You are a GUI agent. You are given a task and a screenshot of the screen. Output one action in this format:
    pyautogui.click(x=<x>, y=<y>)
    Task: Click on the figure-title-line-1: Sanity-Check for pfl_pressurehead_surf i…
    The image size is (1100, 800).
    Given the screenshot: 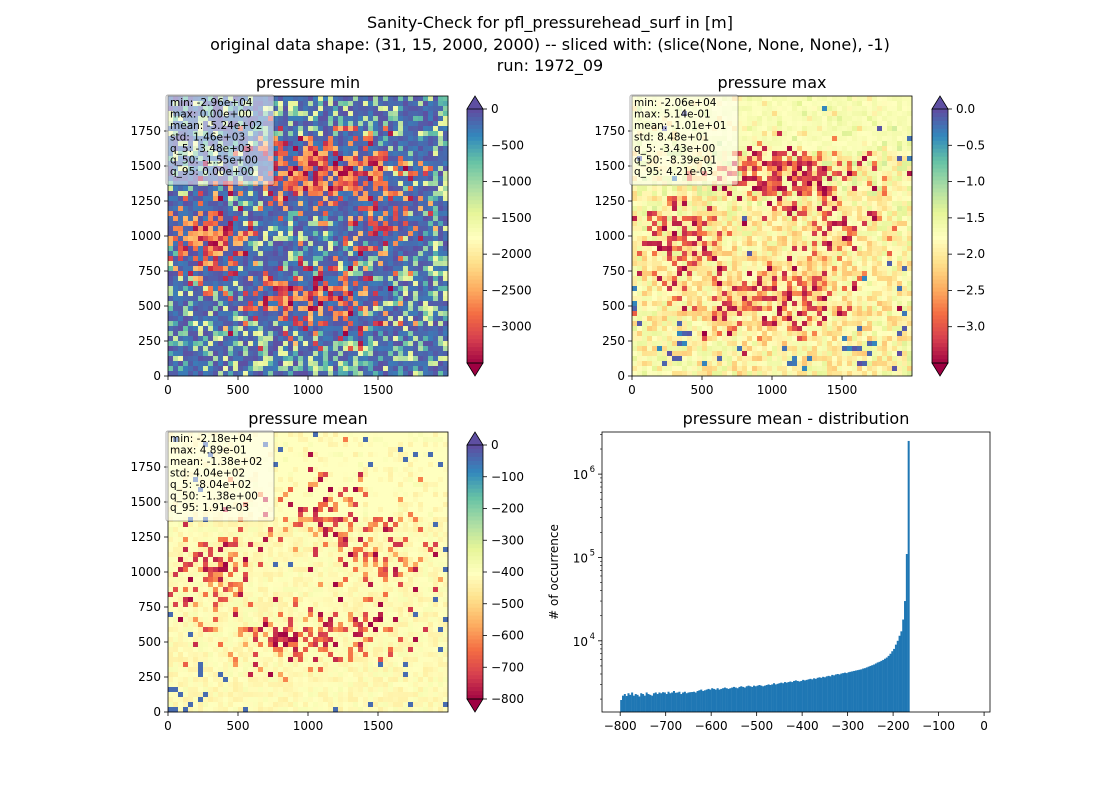 What is the action you would take?
    pyautogui.click(x=550, y=22)
    